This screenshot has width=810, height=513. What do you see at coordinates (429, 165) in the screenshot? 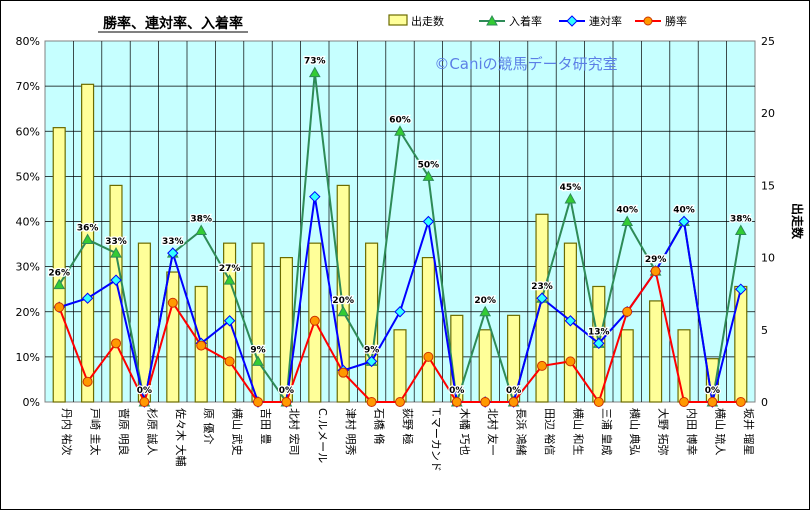
I see `data-label: 50%` at bounding box center [429, 165].